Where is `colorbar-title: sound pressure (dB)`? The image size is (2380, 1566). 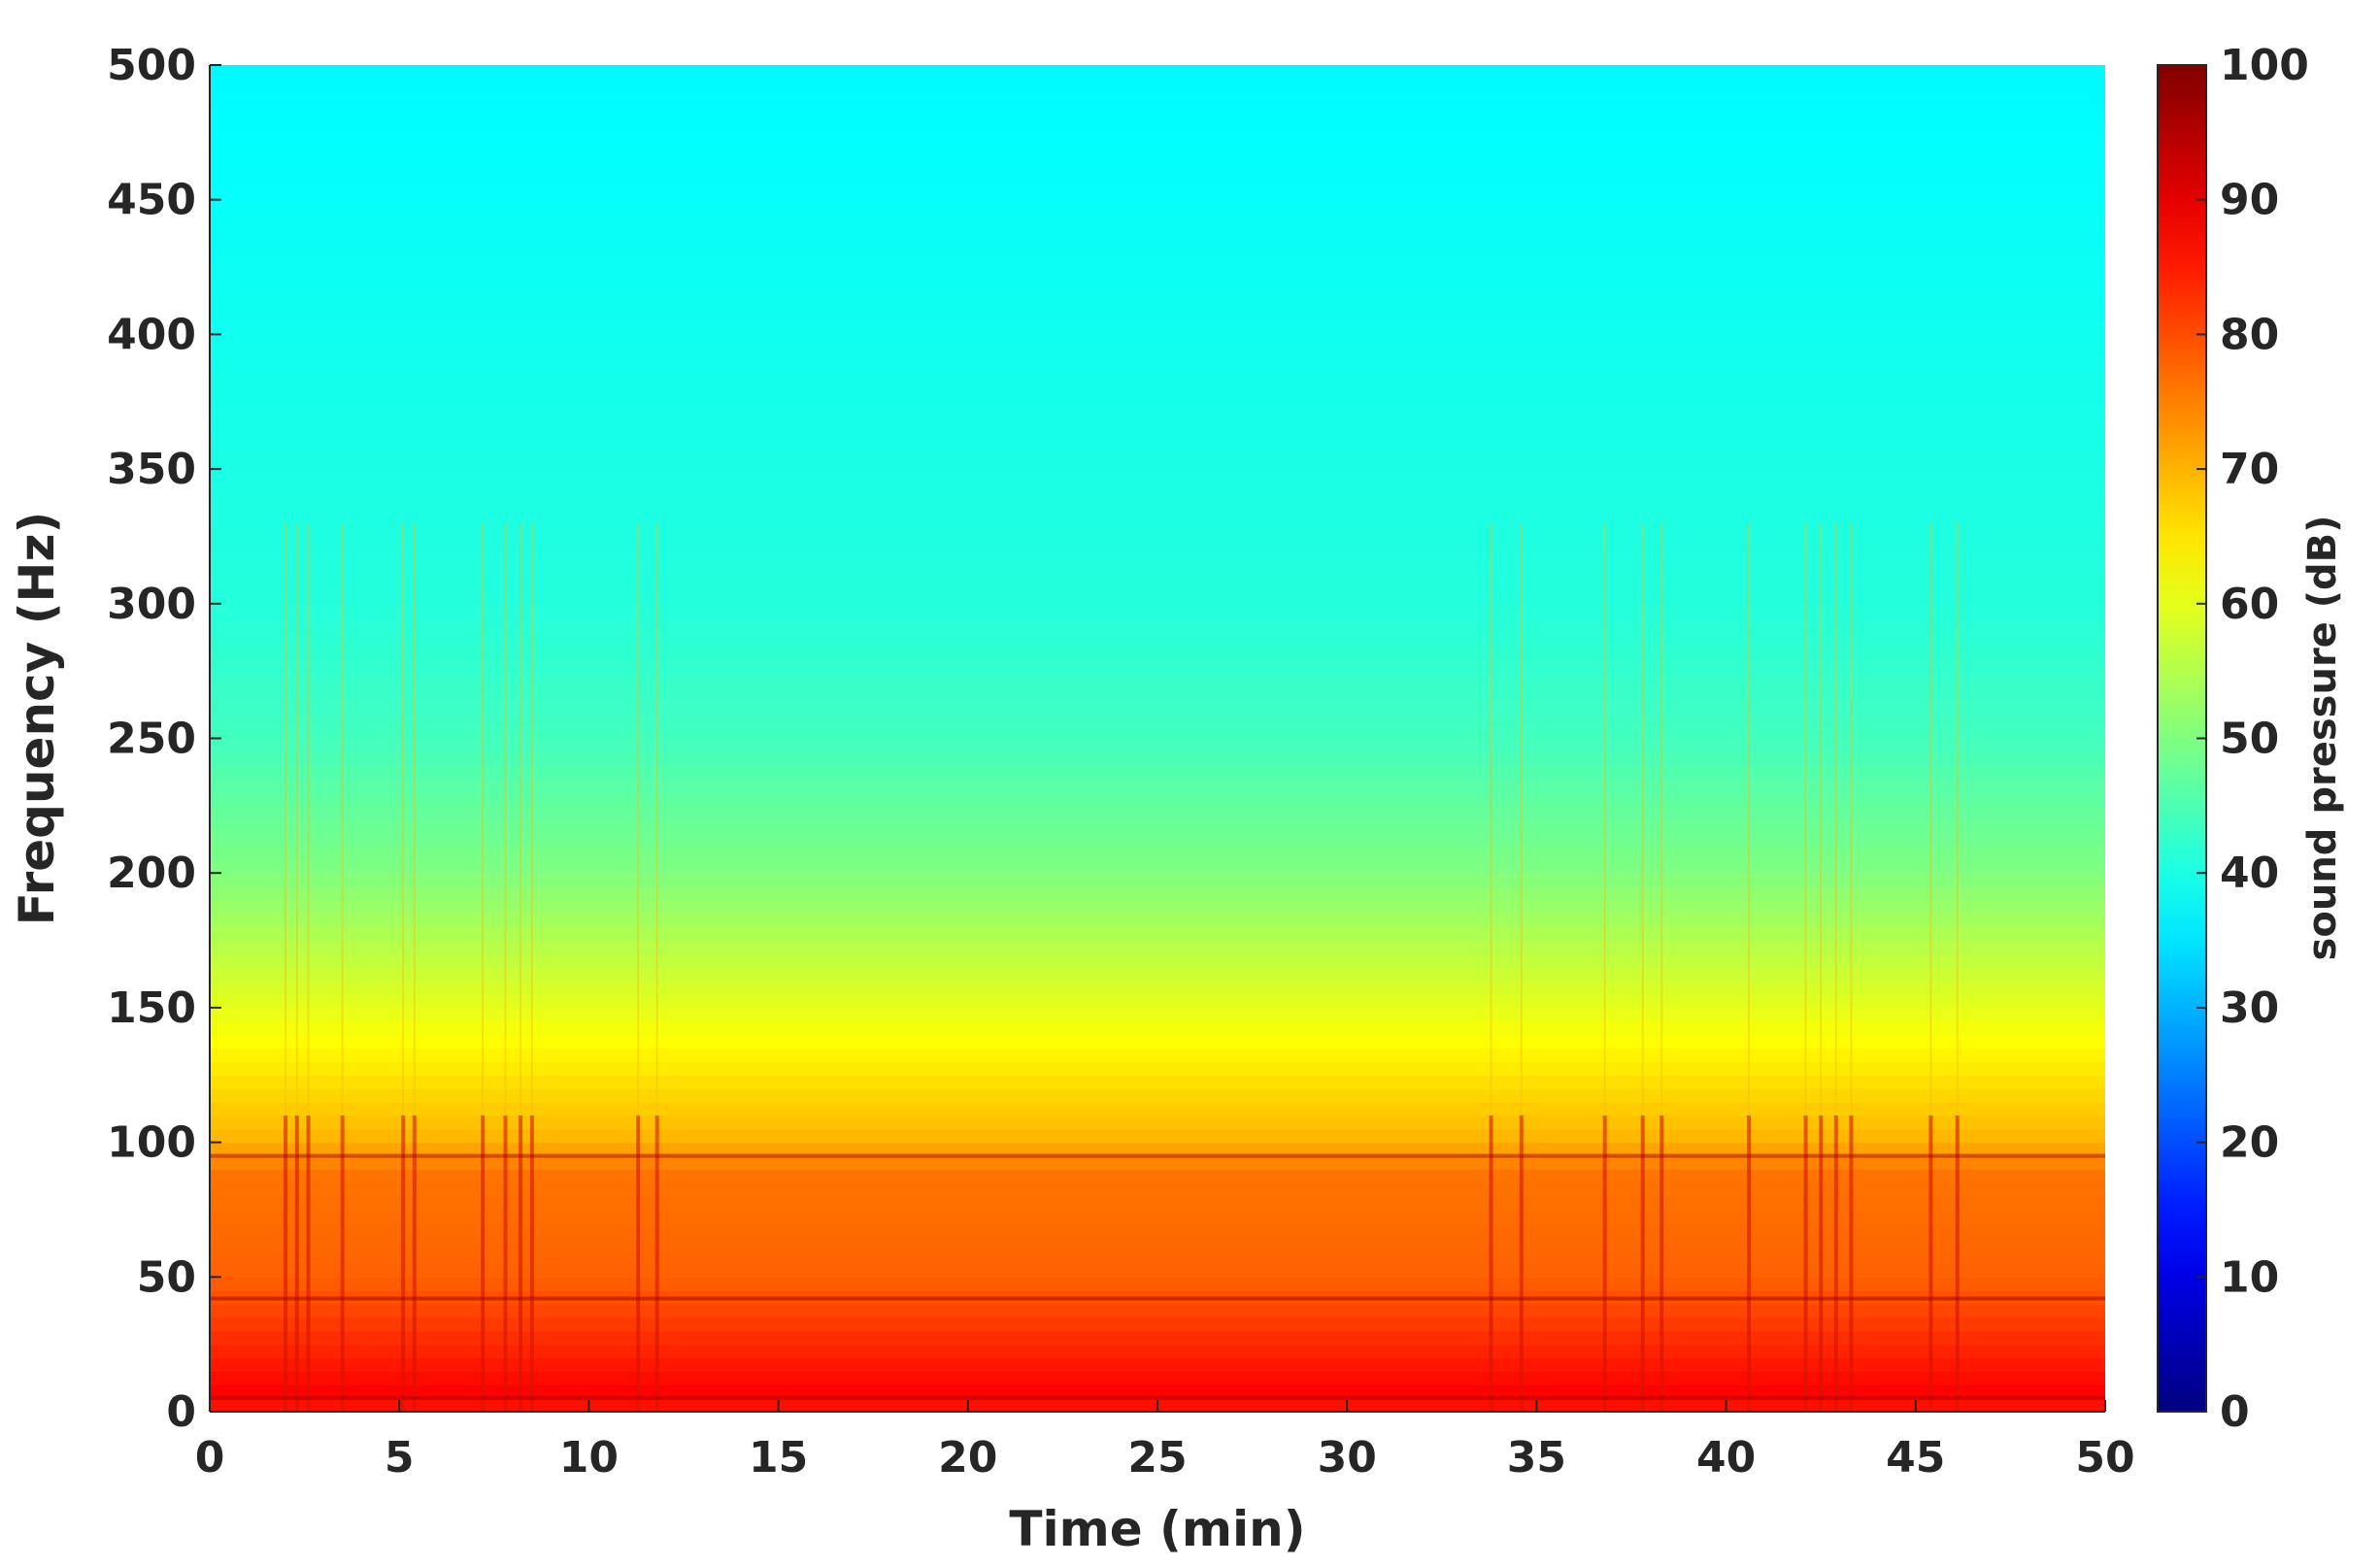 colorbar-title: sound pressure (dB) is located at coordinates (2322, 738).